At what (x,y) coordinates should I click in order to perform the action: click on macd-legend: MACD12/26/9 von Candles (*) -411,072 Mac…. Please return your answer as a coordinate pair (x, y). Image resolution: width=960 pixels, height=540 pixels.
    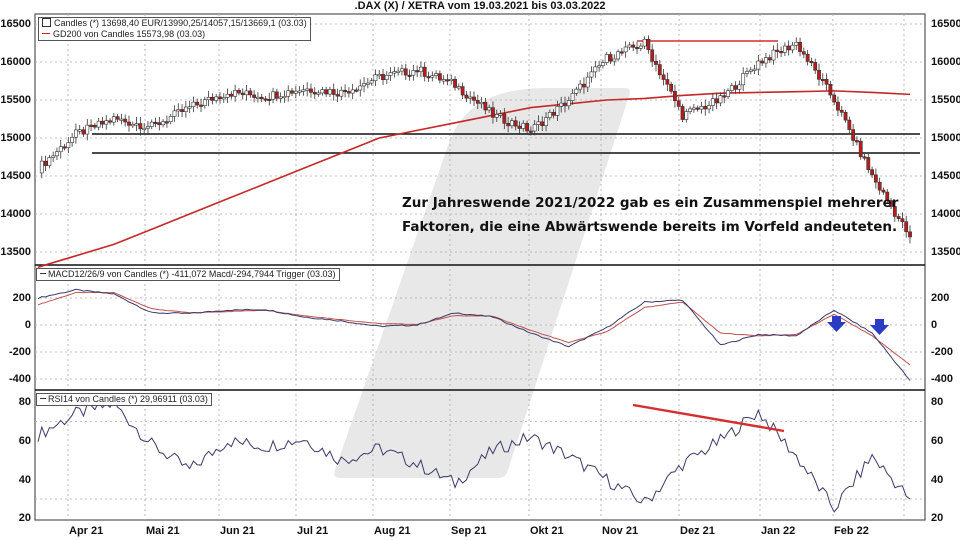
    Looking at the image, I should click on (188, 274).